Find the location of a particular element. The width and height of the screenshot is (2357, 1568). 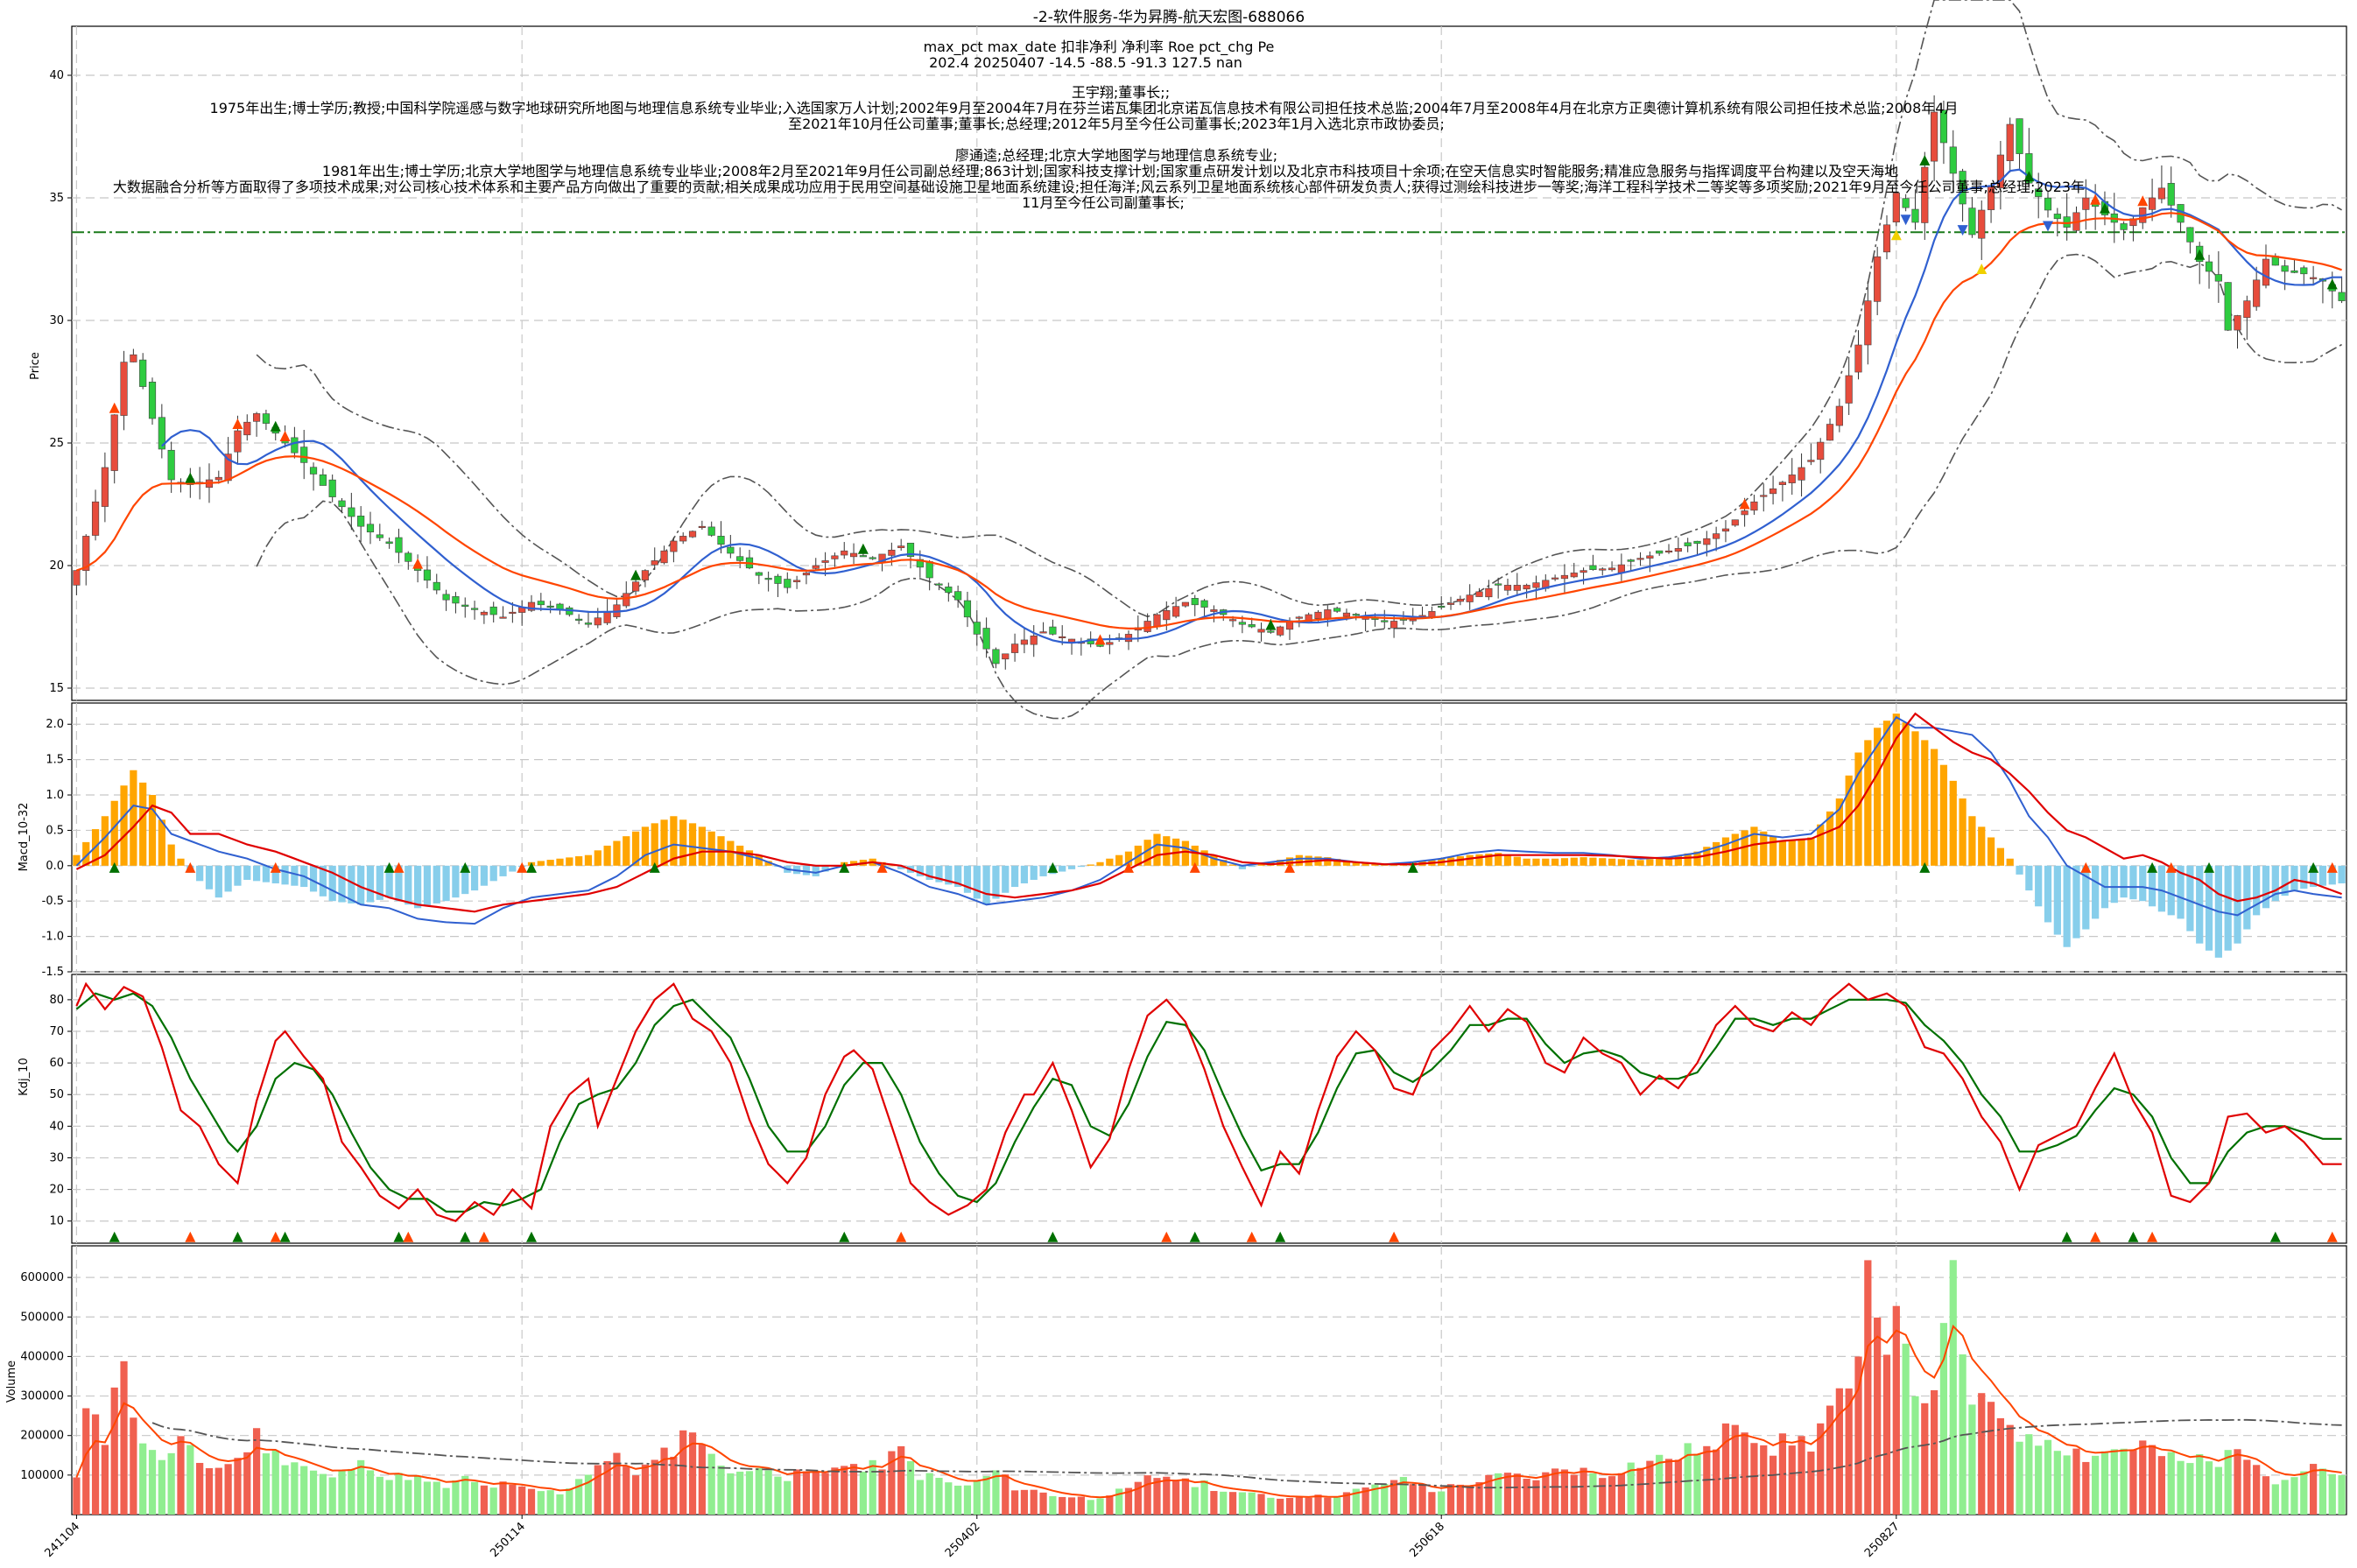

volume-tick-label: 300000 is located at coordinates (42, 1397).